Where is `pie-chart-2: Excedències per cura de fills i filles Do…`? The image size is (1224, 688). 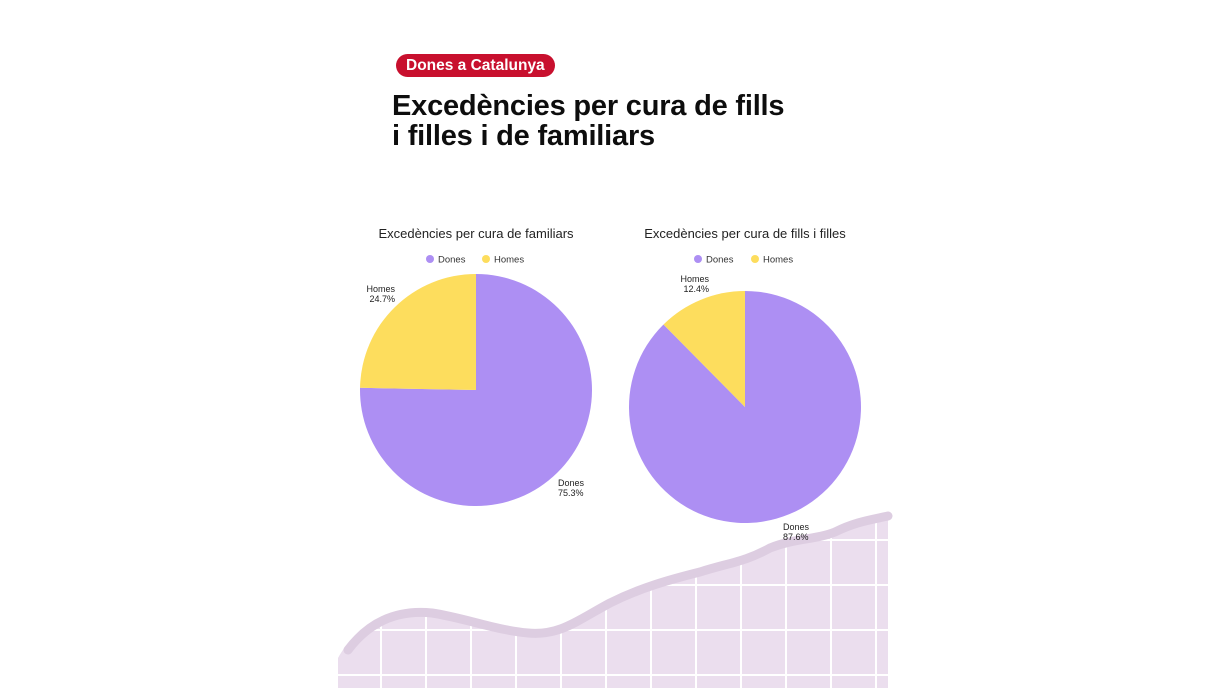 pie-chart-2: Excedències per cura de fills i filles Do… is located at coordinates (744, 384).